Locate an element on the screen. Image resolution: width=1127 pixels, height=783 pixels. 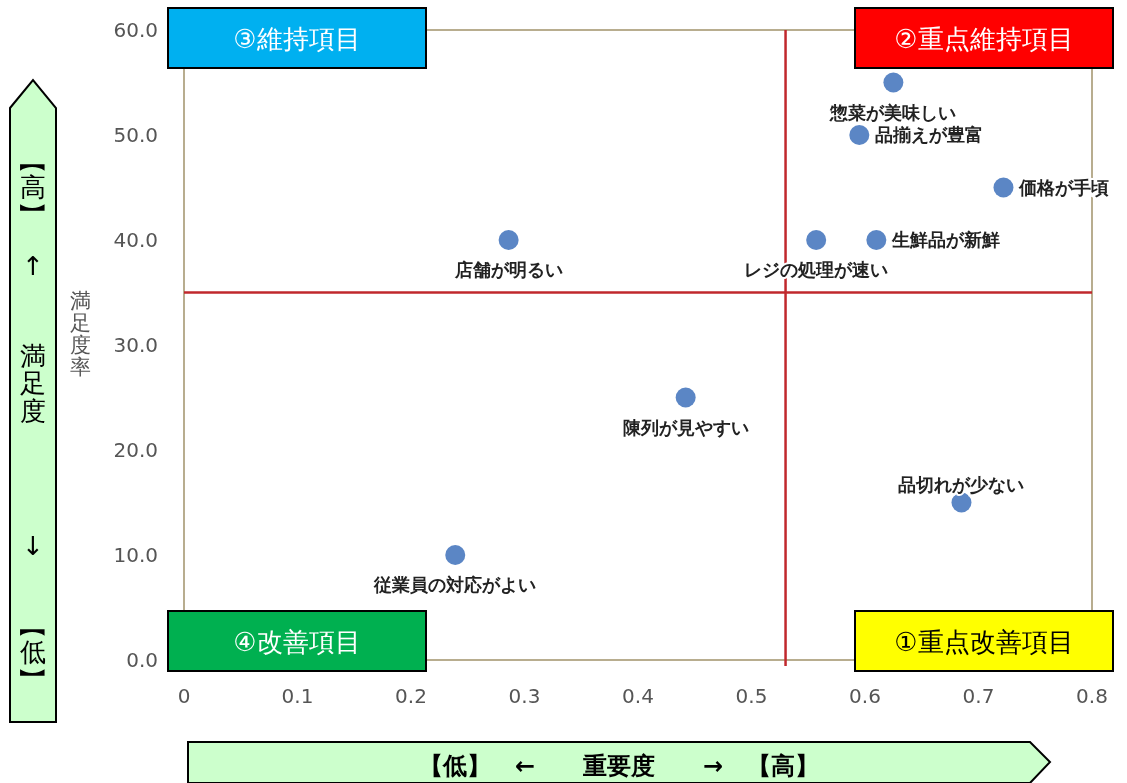
annotation: ①重点改善項目 is located at coordinates (984, 642).